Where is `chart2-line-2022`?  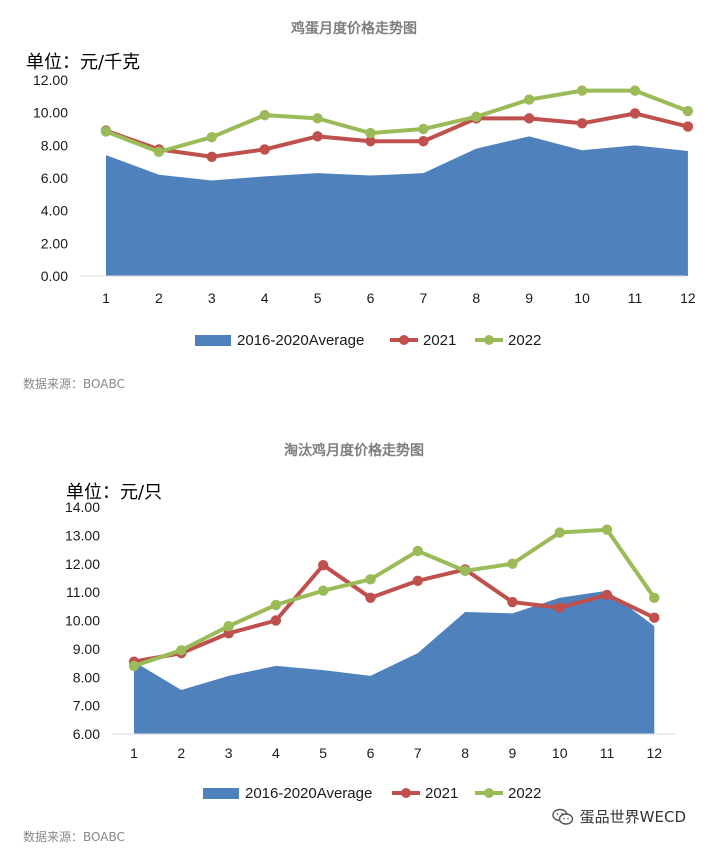
chart2-line-2022 is located at coordinates (394, 597).